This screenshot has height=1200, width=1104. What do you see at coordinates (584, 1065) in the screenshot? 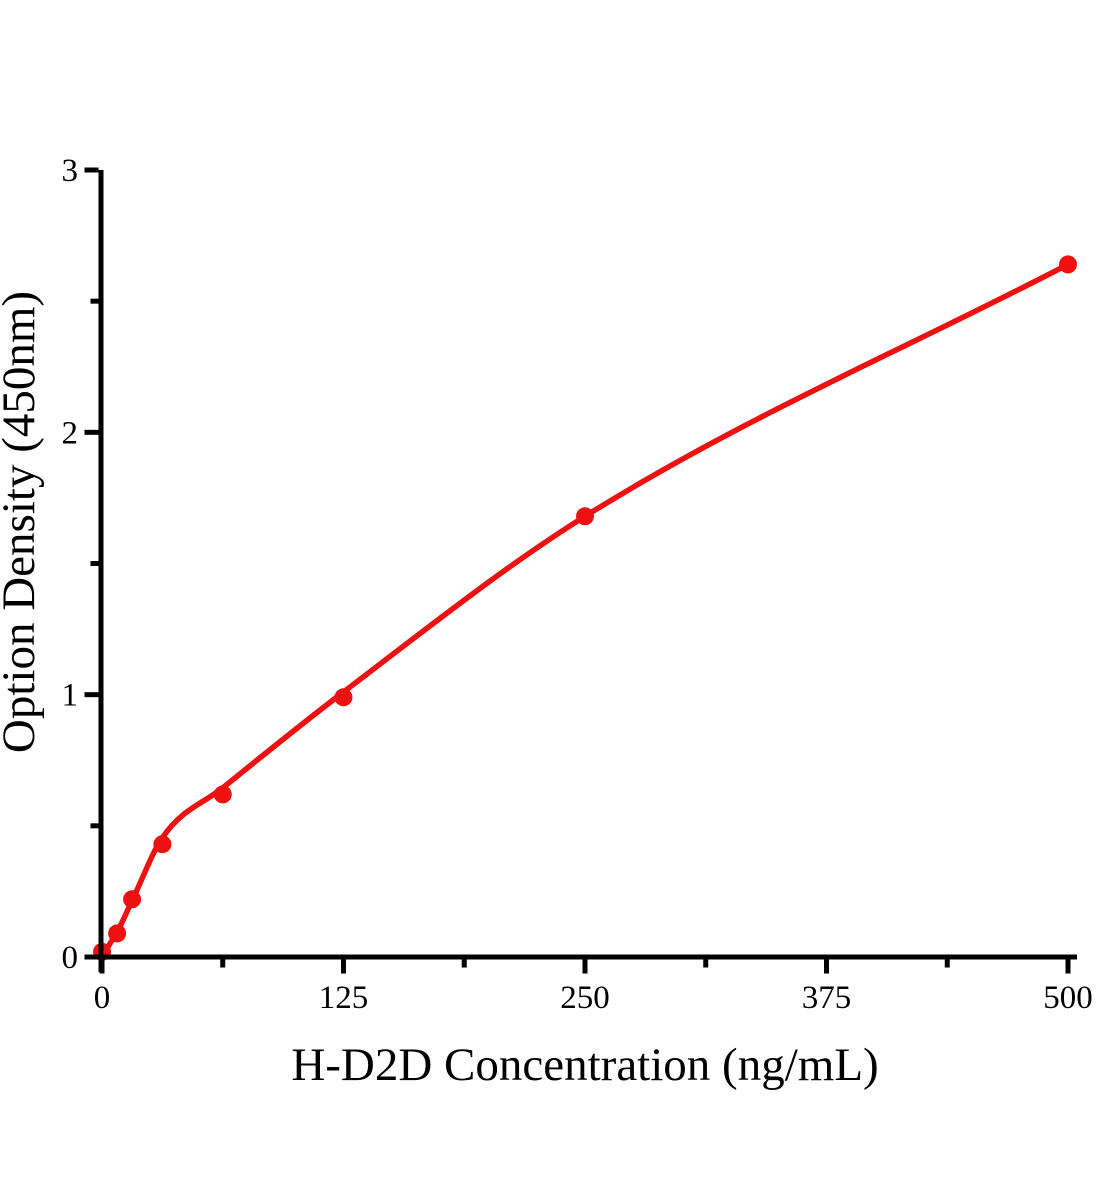
I see `x-axis-title: H-D2D Concentration (ng/mL)` at bounding box center [584, 1065].